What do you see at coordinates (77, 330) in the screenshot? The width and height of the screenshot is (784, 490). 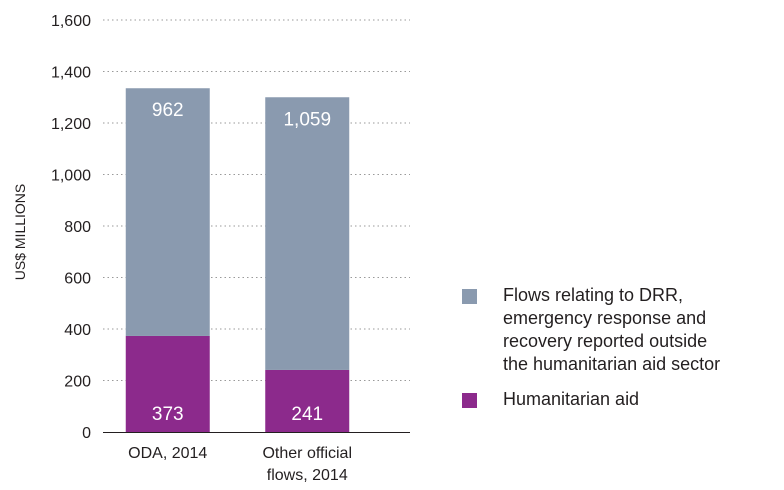 I see `y-tick-label: 400` at bounding box center [77, 330].